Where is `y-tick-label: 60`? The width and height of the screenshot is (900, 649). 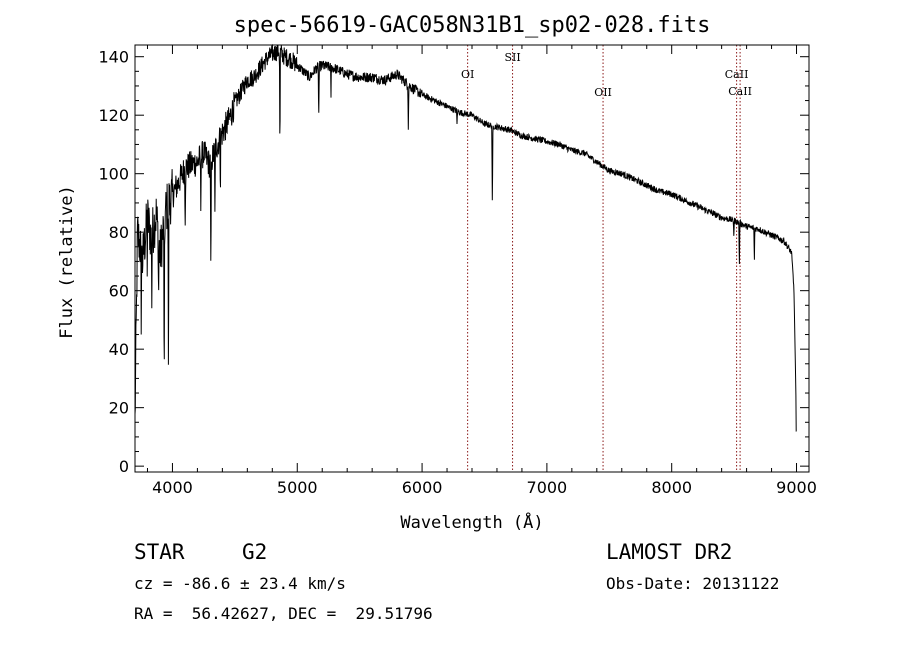 y-tick-label: 60 is located at coordinates (119, 291).